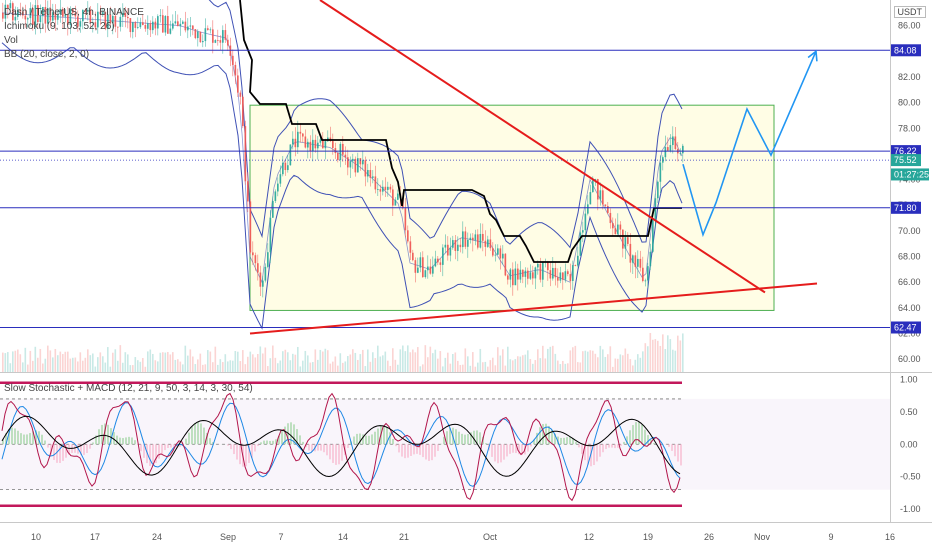 The image size is (932, 550). I want to click on oscillator-tick-label: -1.00, so click(910, 509).